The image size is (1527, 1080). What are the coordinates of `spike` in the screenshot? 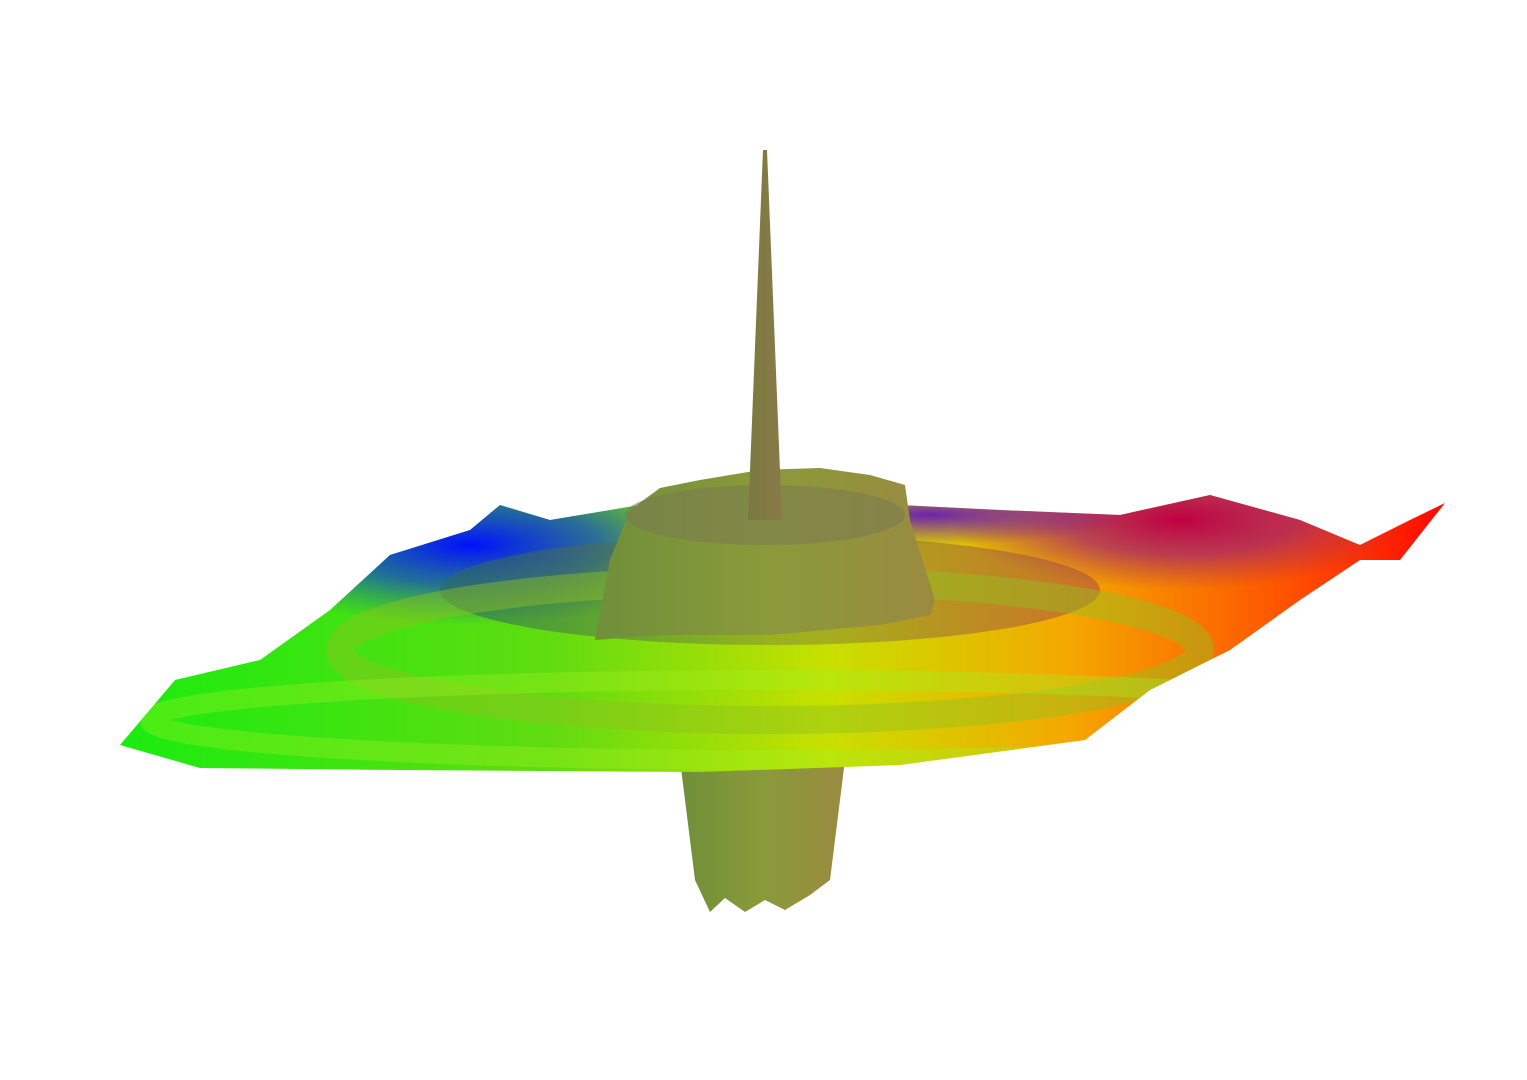 It's located at (765, 335).